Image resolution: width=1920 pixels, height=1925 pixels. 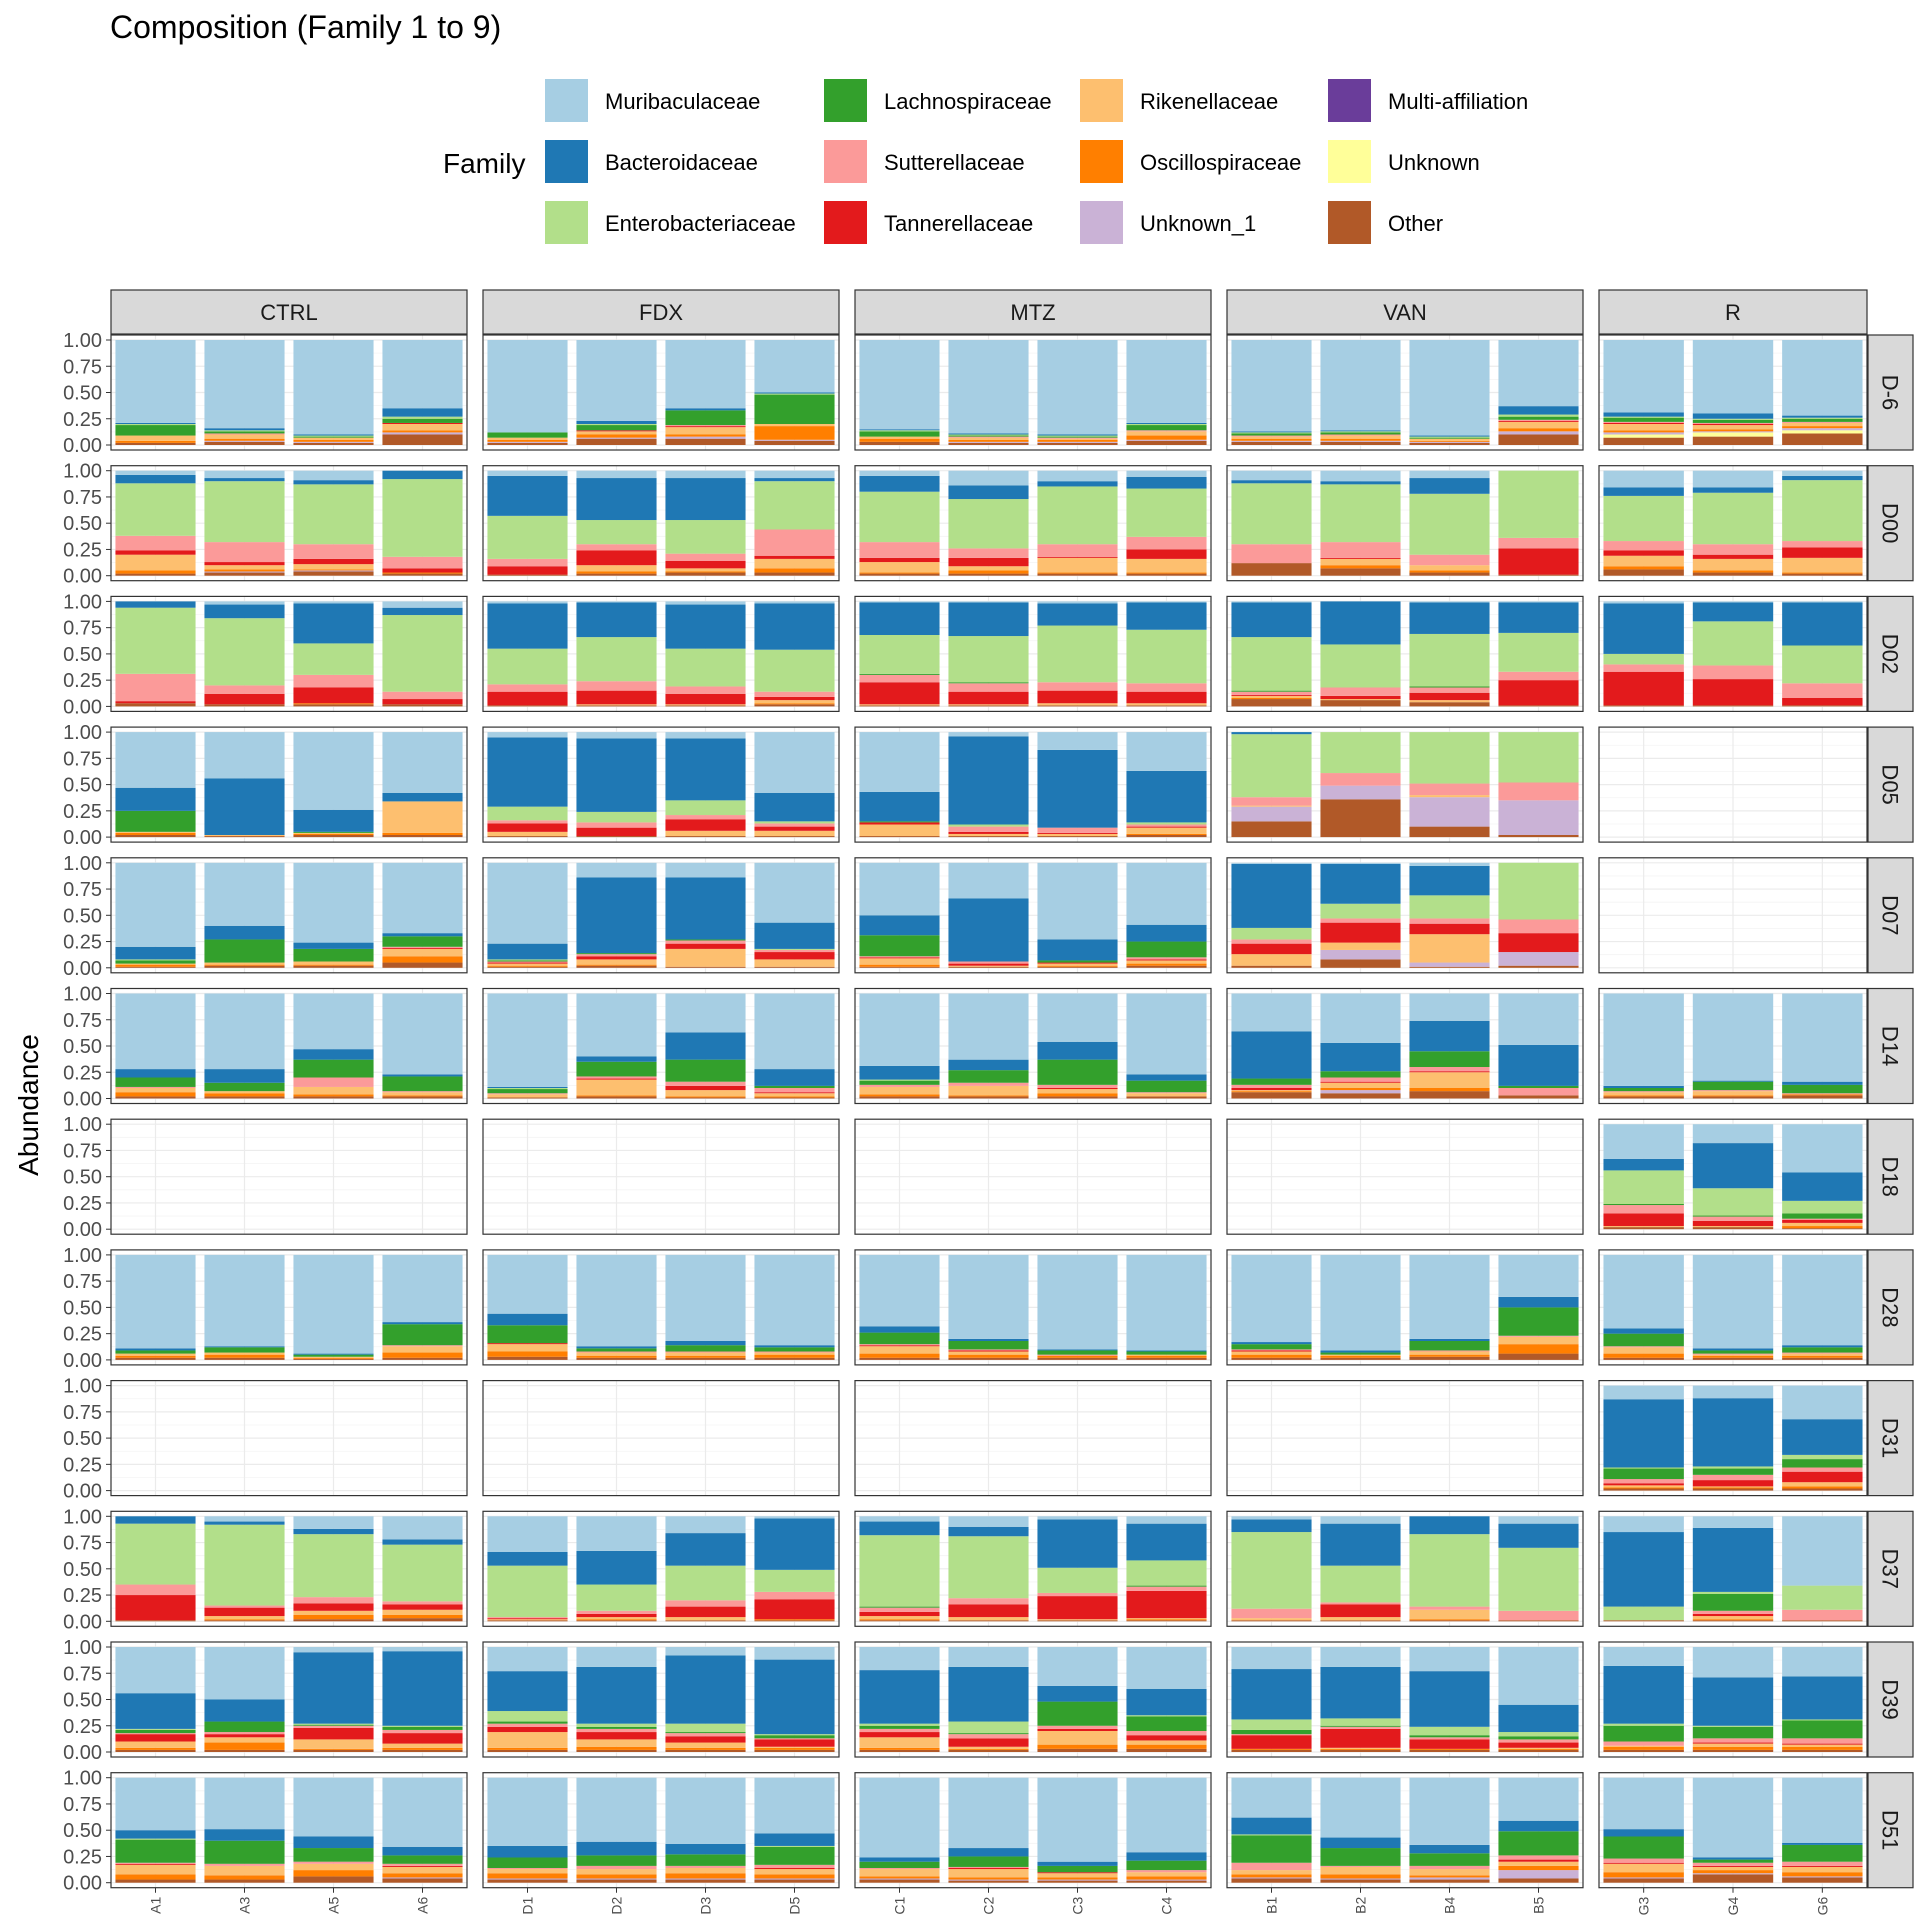 What do you see at coordinates (1733, 1081) in the screenshot?
I see `bar-segment-g4-d14-bacteroidaceae` at bounding box center [1733, 1081].